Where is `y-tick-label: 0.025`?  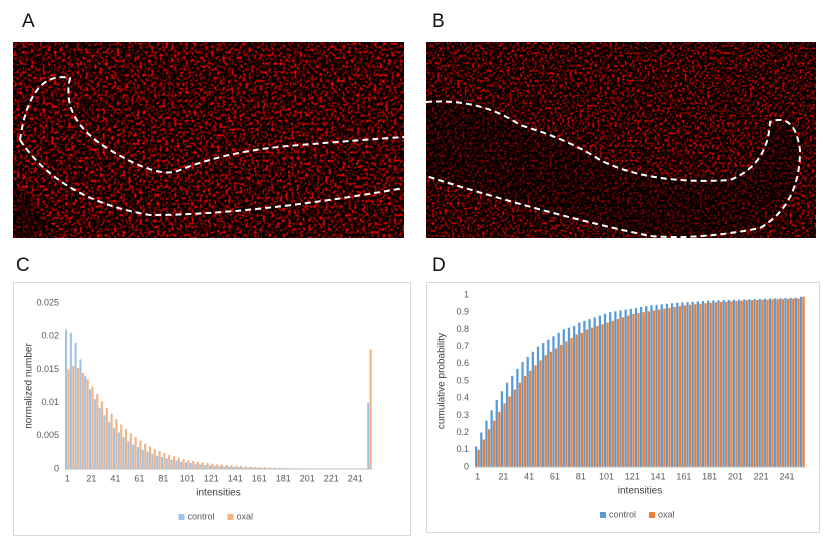 y-tick-label: 0.025 is located at coordinates (47, 302).